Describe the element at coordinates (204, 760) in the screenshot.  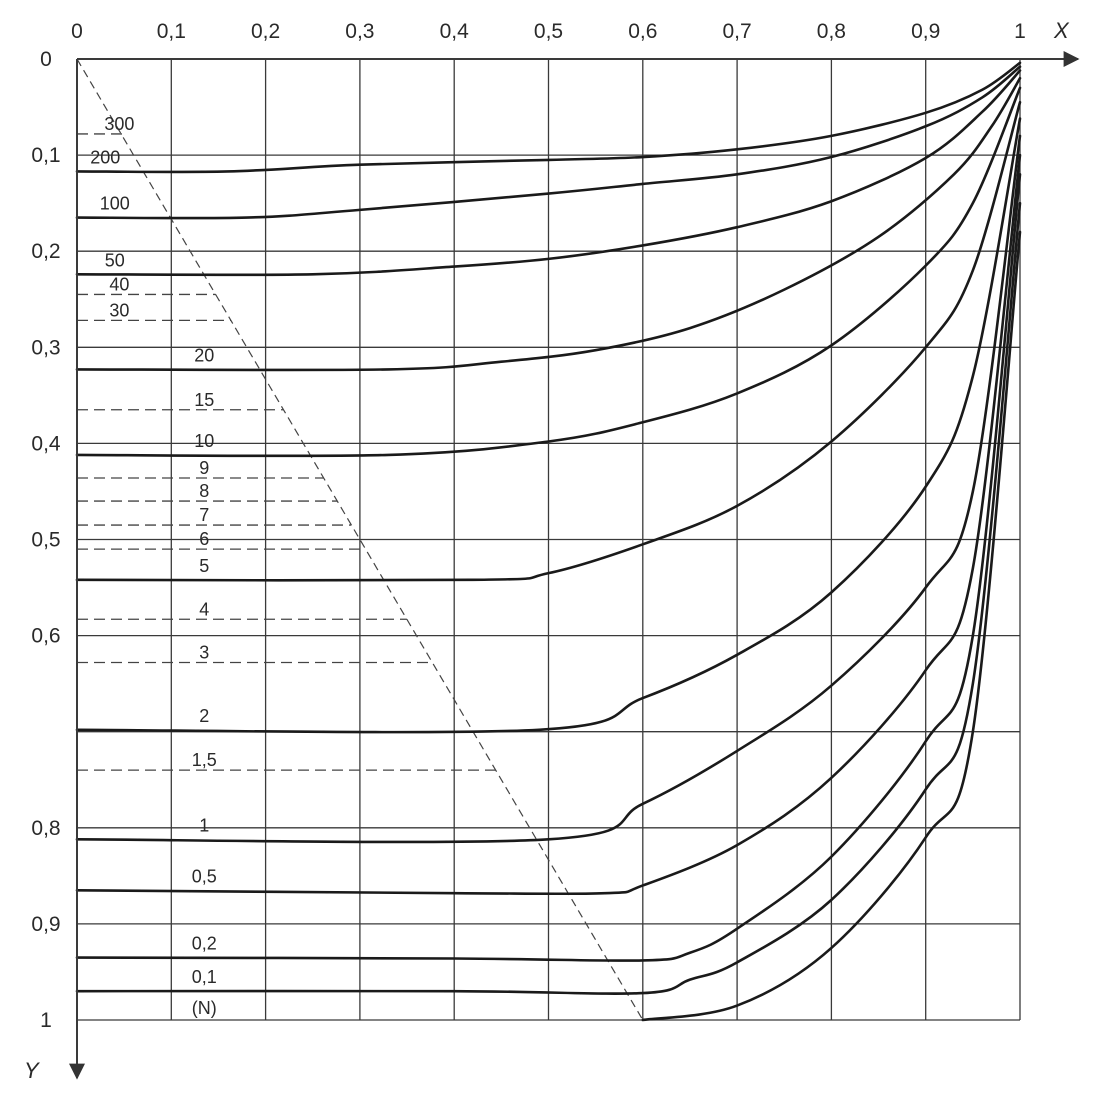
I see `dashed-level-label: 1,5` at that location.